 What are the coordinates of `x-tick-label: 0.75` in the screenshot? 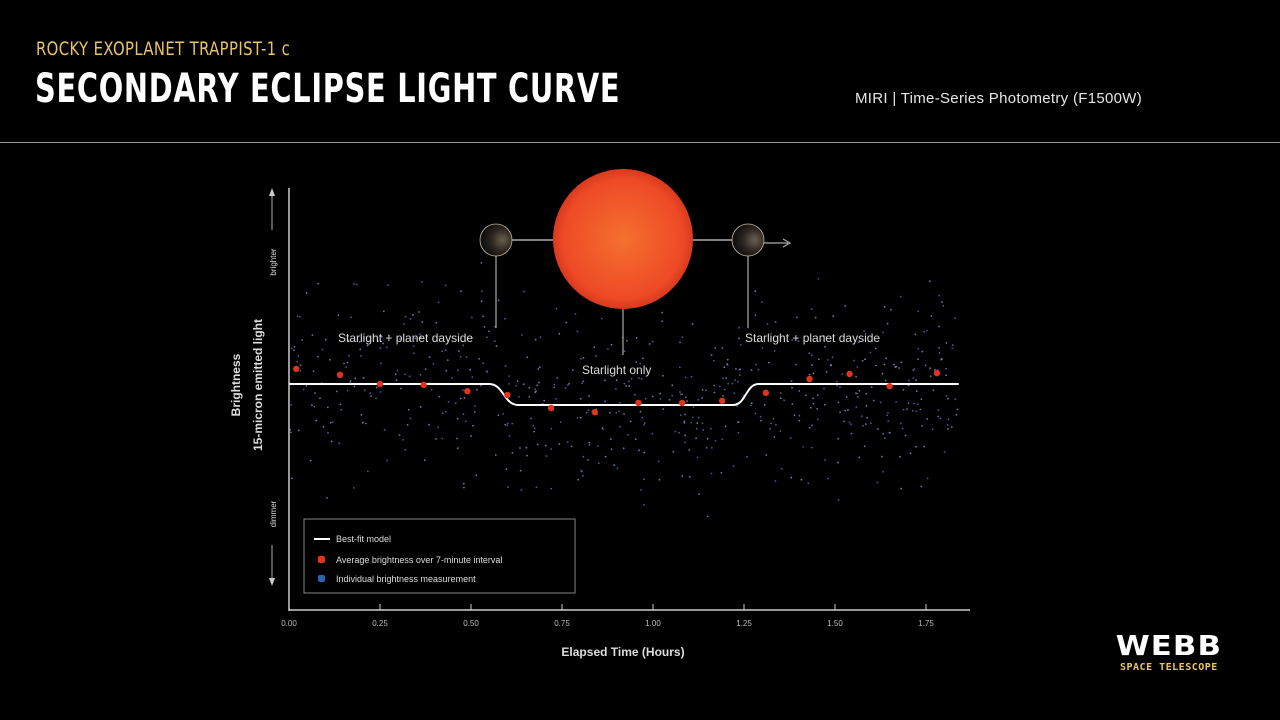 It's located at (562, 623).